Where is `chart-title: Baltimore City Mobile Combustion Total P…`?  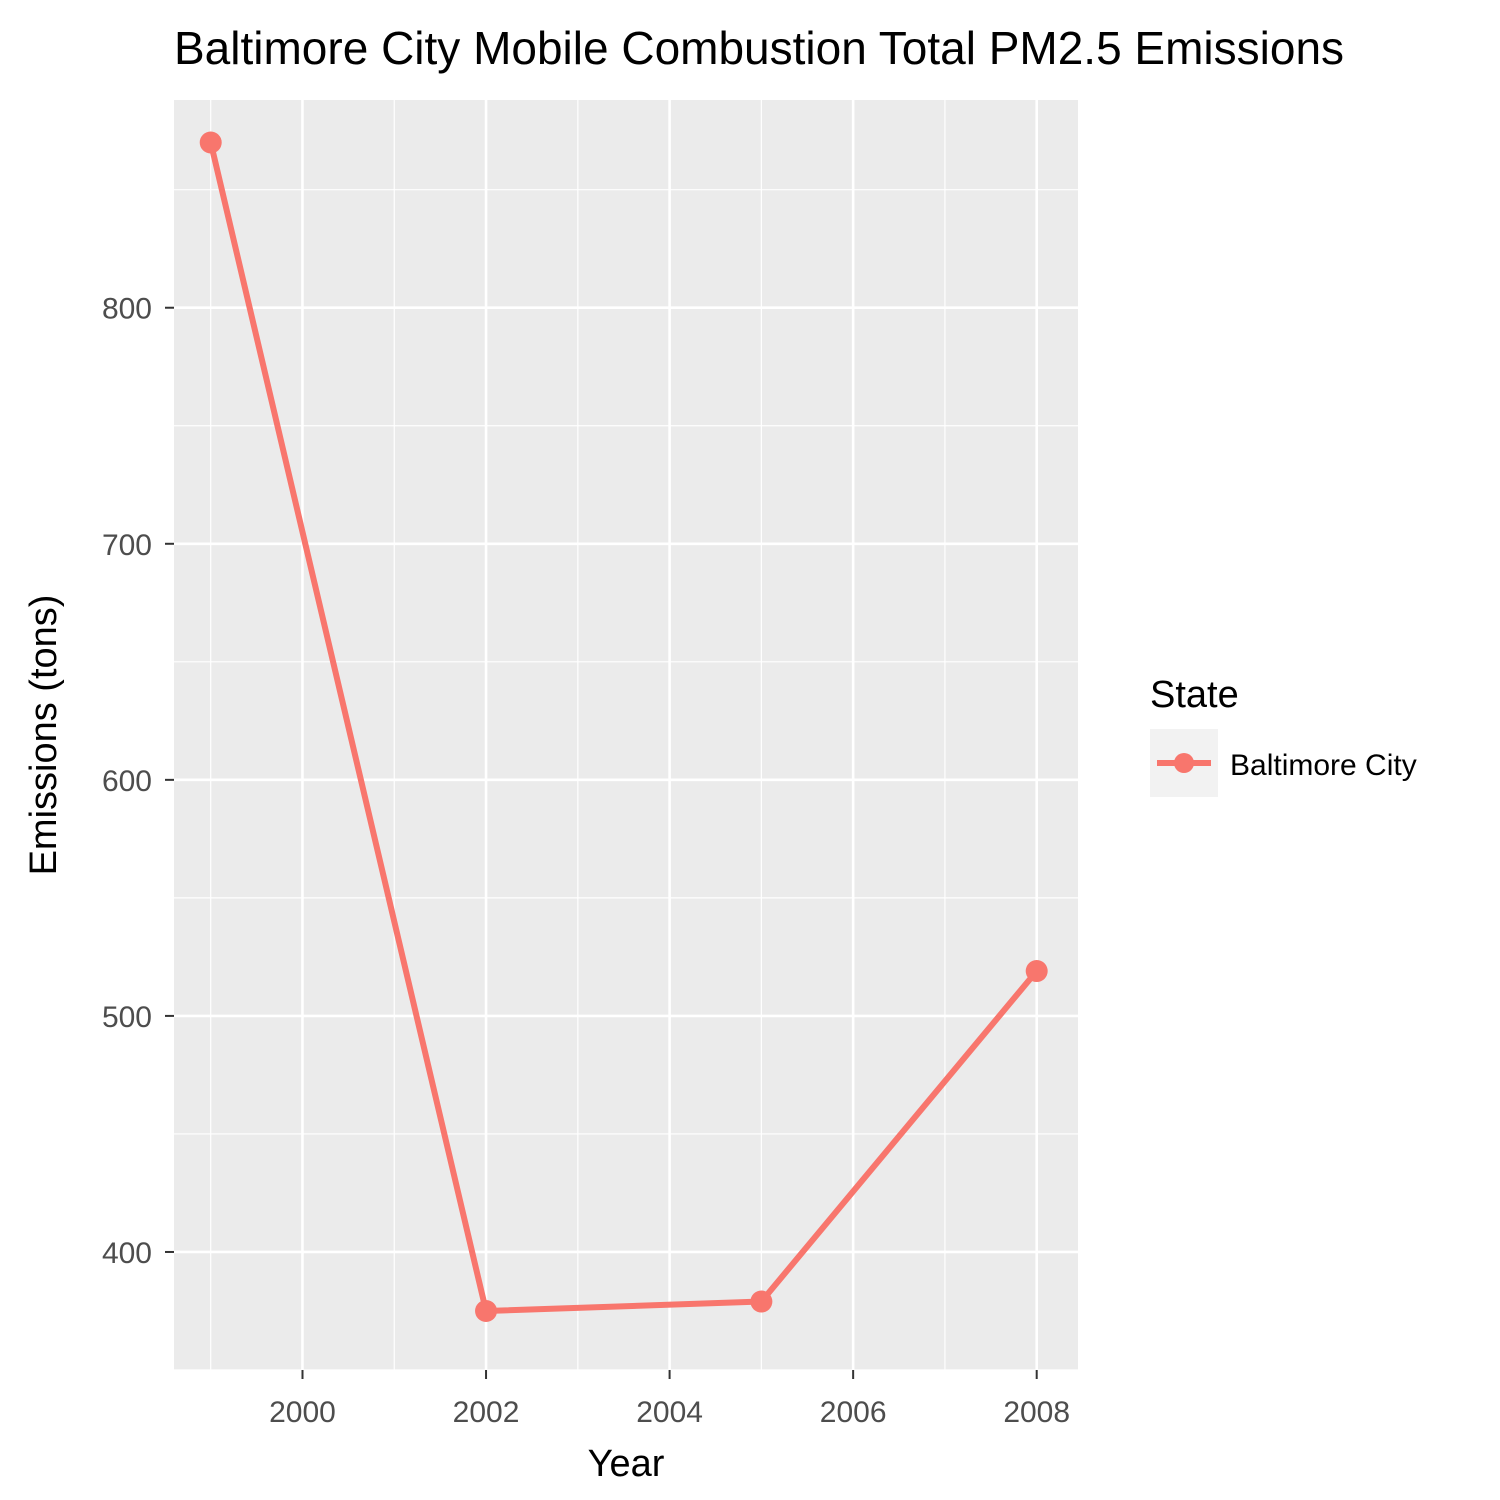 chart-title: Baltimore City Mobile Combustion Total P… is located at coordinates (759, 48).